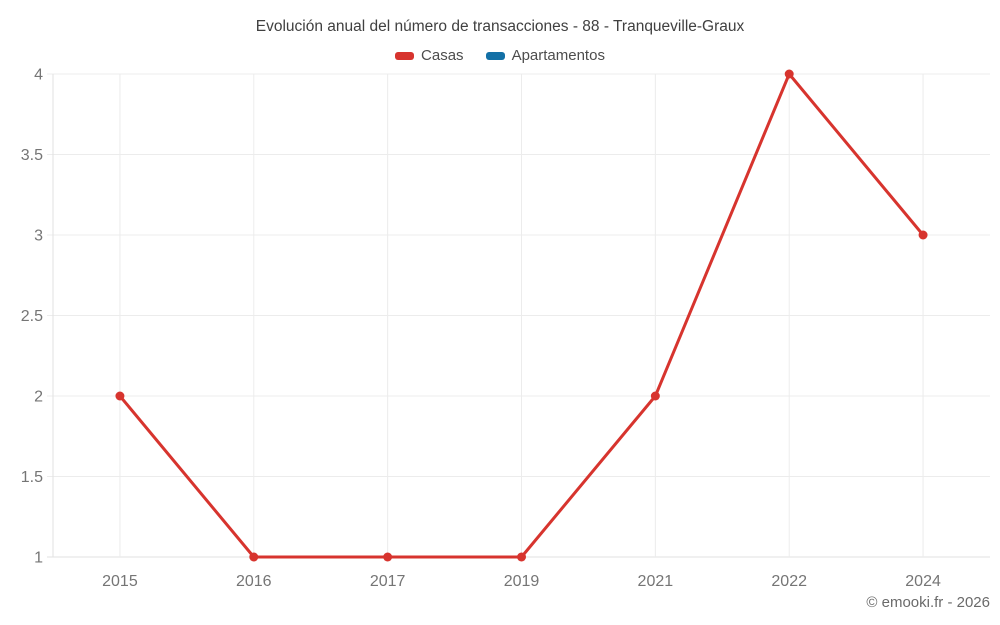  What do you see at coordinates (789, 581) in the screenshot?
I see `x-axis-tick-label: 2022` at bounding box center [789, 581].